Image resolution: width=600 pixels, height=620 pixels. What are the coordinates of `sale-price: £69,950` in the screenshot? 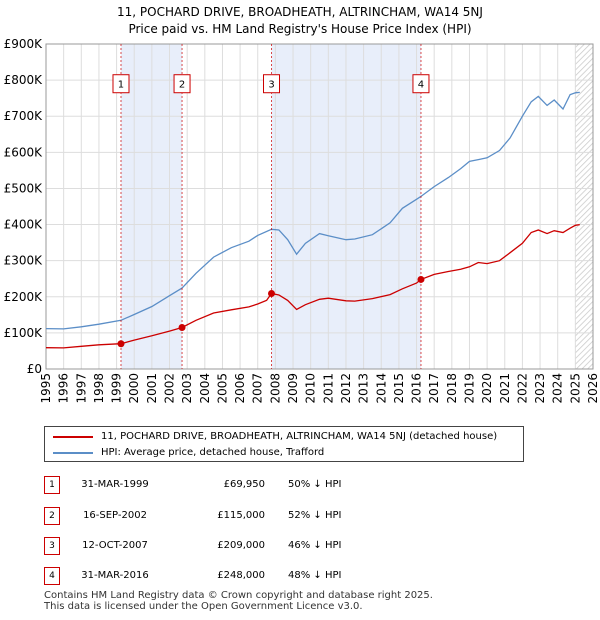 It's located at (244, 484).